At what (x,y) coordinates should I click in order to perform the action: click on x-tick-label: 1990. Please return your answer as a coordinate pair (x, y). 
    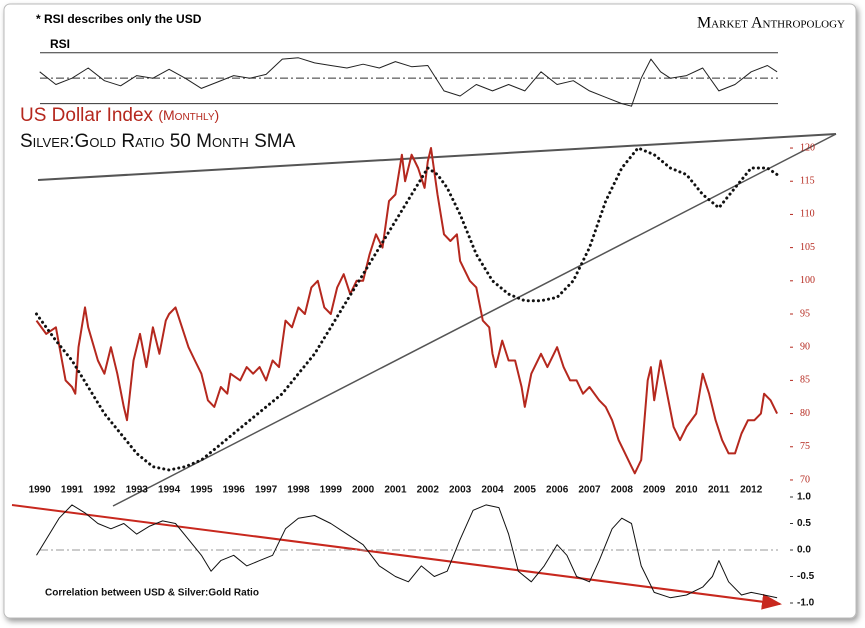
    Looking at the image, I should click on (40, 490).